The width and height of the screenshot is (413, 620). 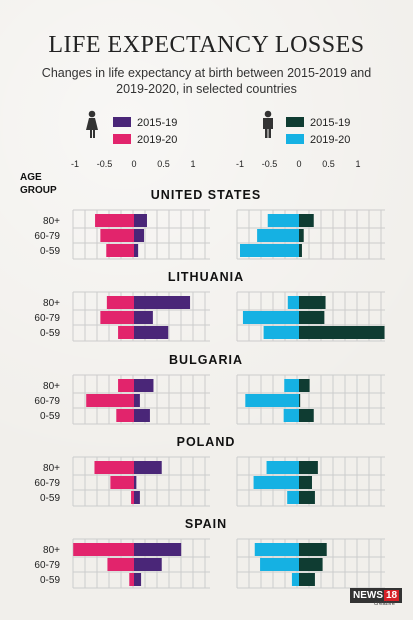 I want to click on tick-label: 0, so click(x=133, y=164).